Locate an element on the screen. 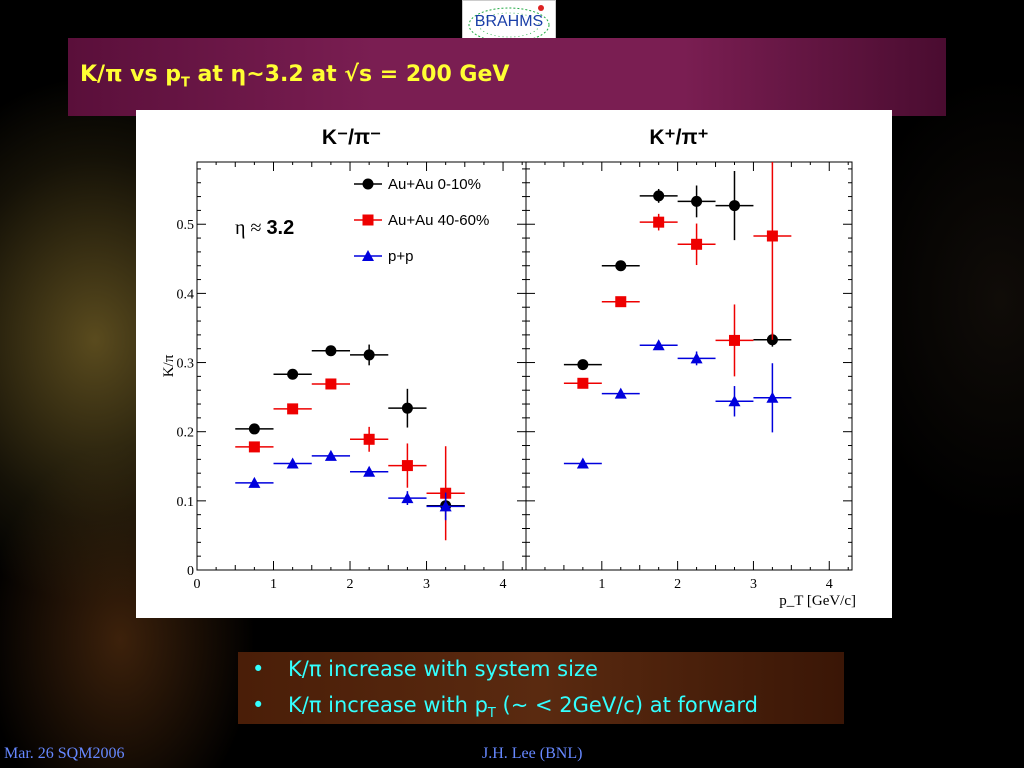 The width and height of the screenshot is (1024, 768). bullet-1: • K/π increase with system size is located at coordinates (425, 669).